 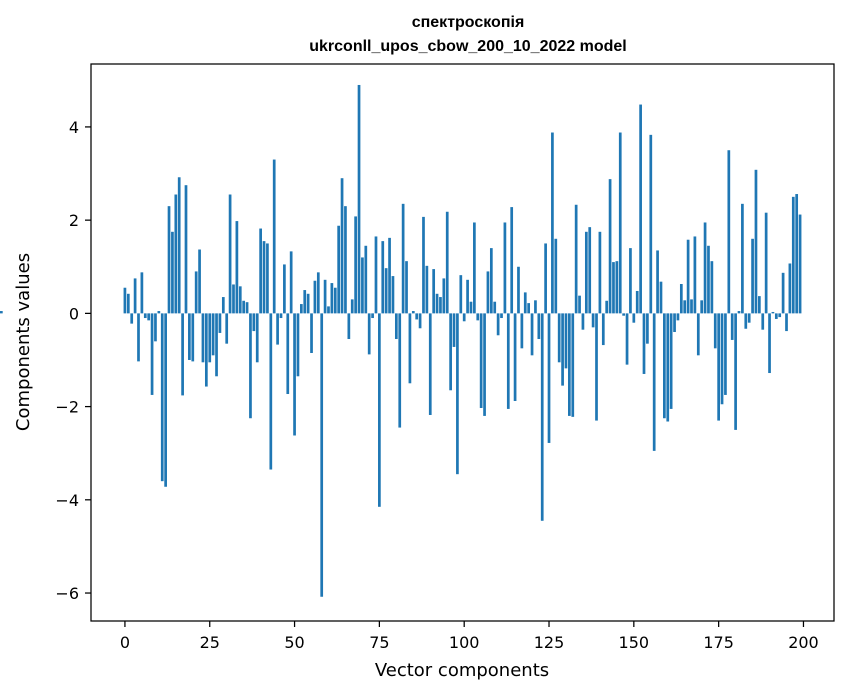 I want to click on x-tick-label: 25, so click(x=210, y=642).